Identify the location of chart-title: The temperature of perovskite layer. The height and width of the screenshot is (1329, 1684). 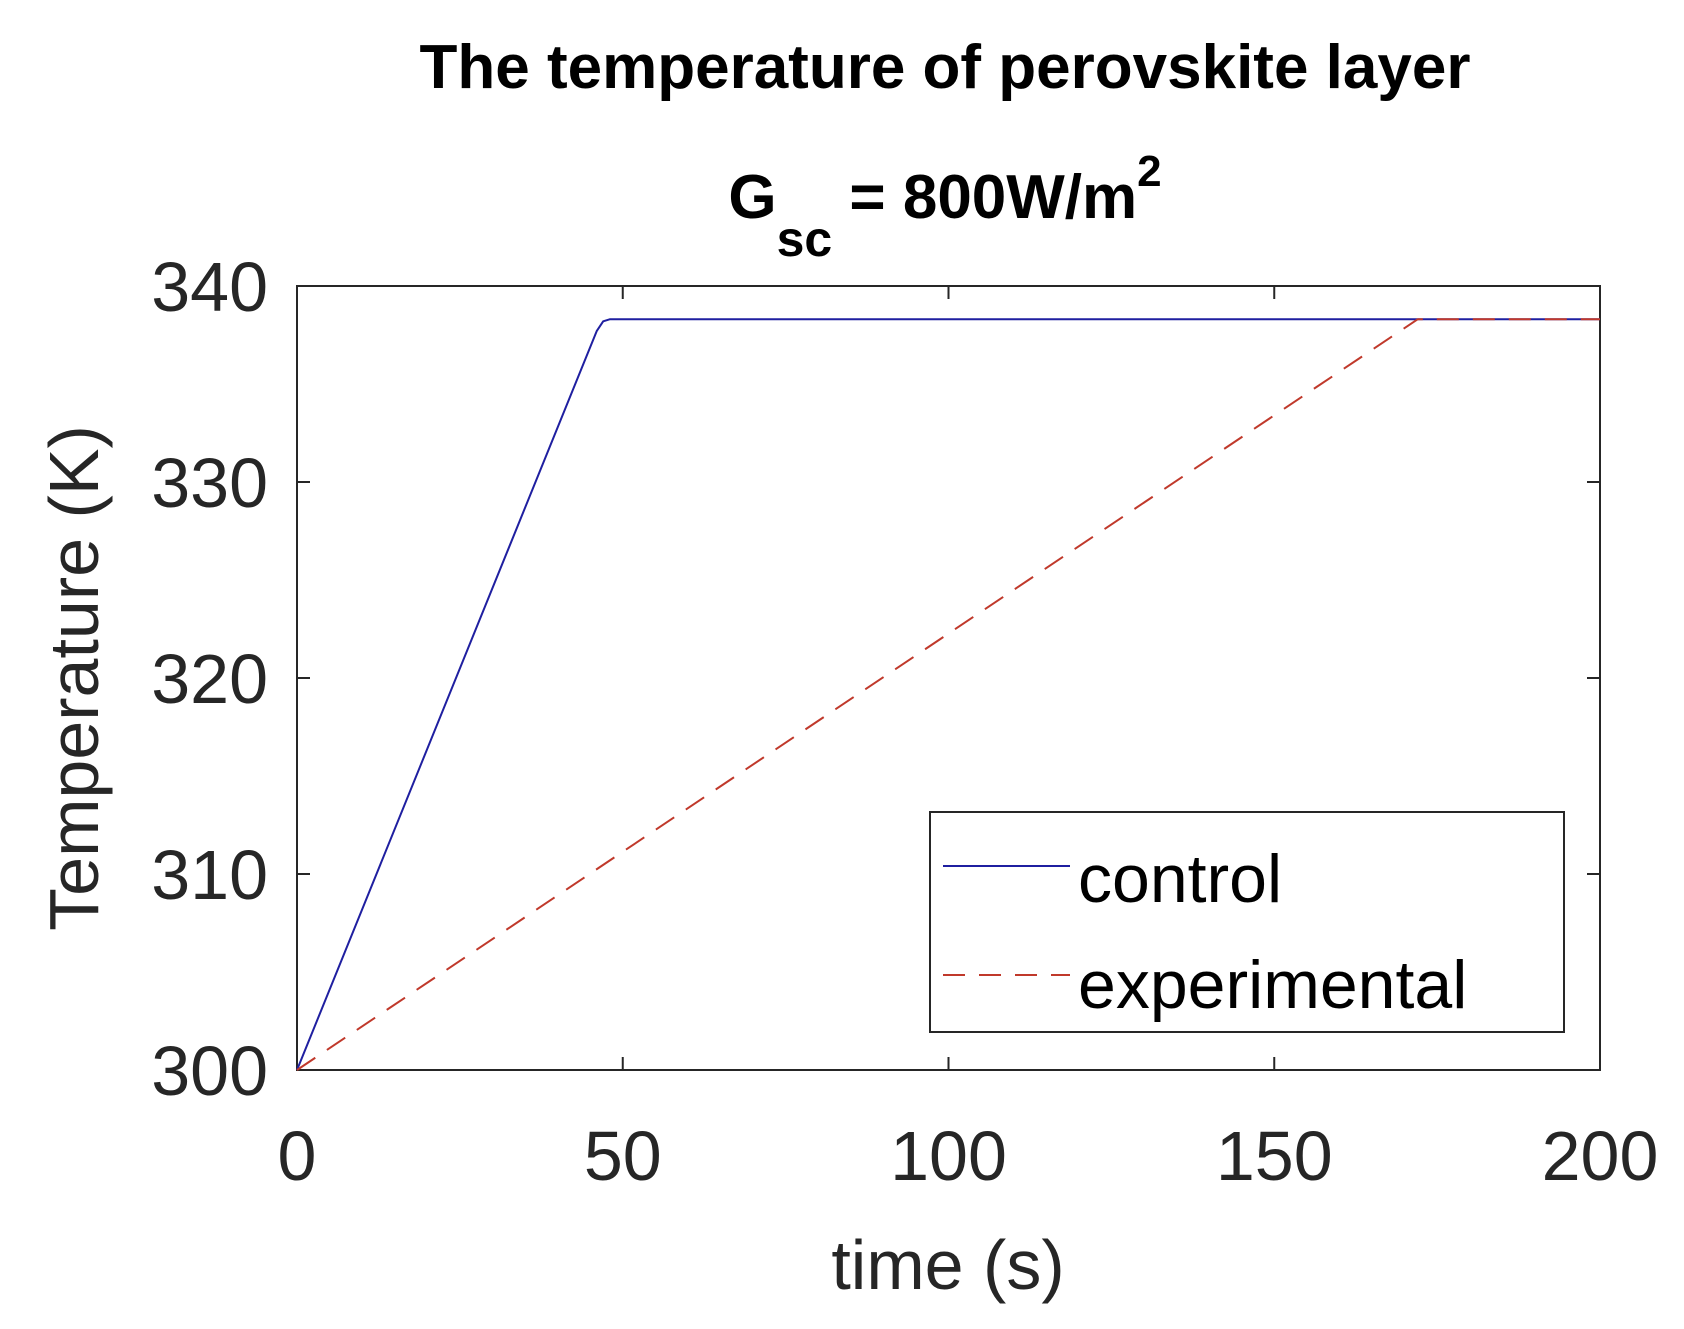
(945, 67).